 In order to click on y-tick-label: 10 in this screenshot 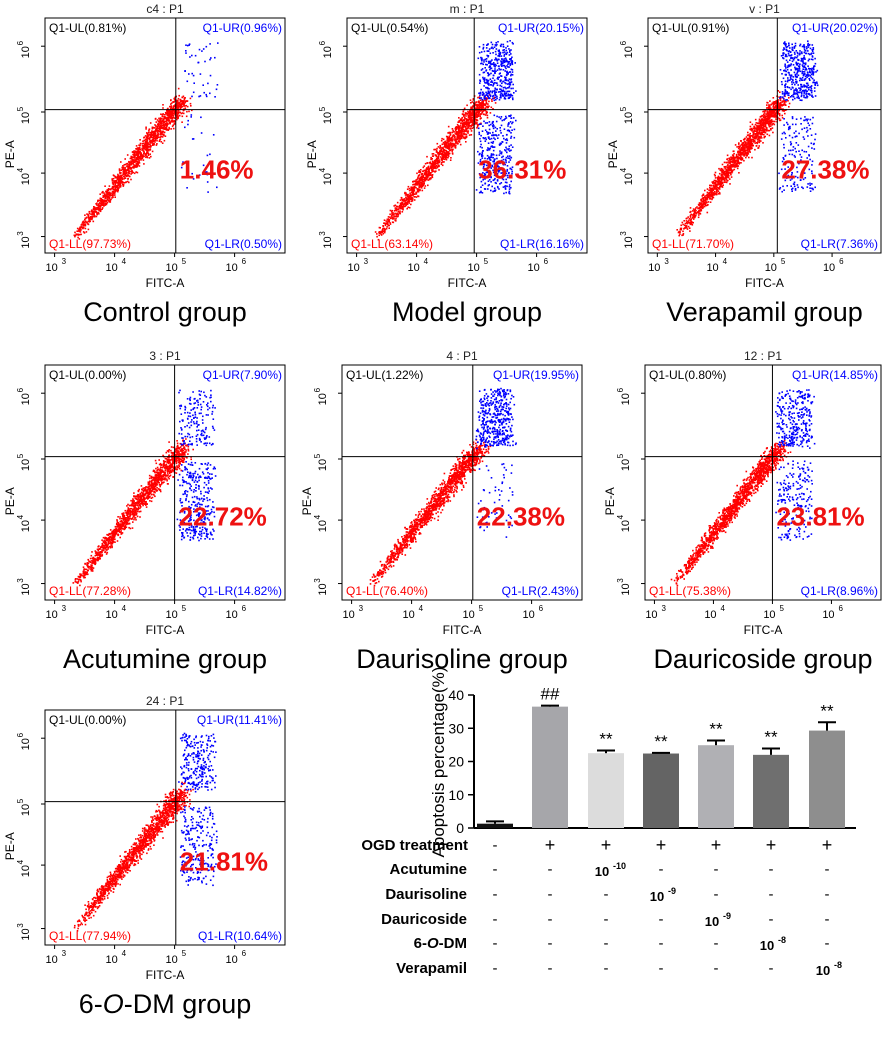, I will do `click(328, 179)`.